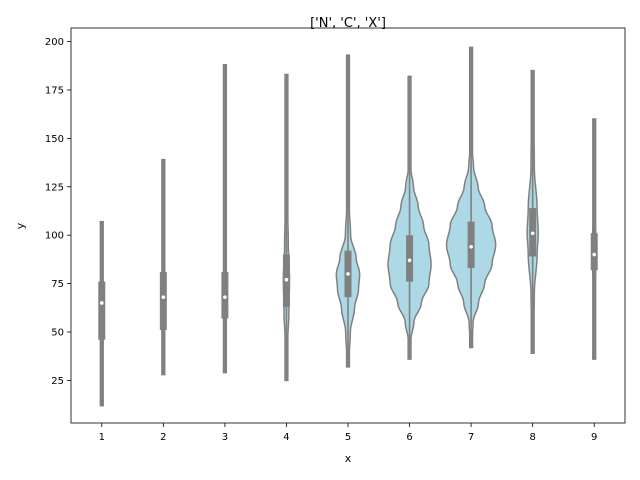 The height and width of the screenshot is (480, 640). Describe the element at coordinates (286, 437) in the screenshot. I see `x-tick-label: 4` at that location.